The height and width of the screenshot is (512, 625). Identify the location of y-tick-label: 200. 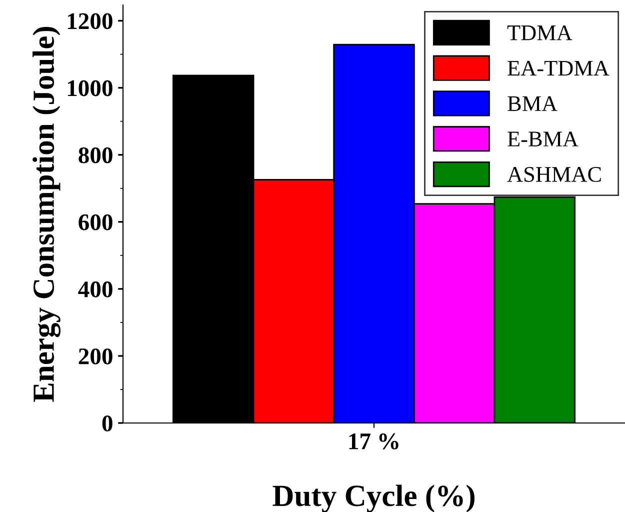
(95, 356).